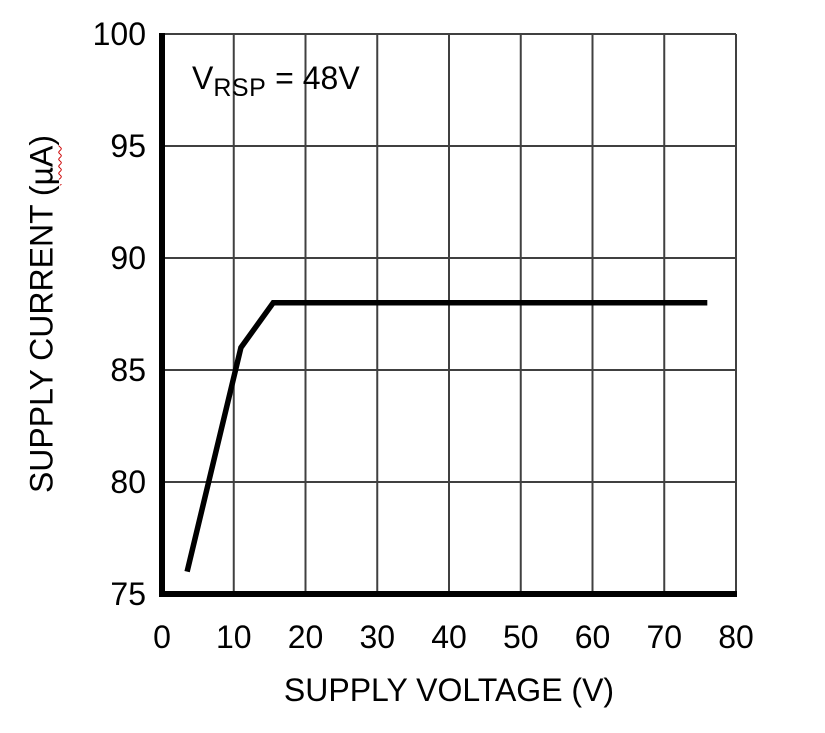 The height and width of the screenshot is (733, 825). I want to click on x-tick-label: 10, so click(234, 637).